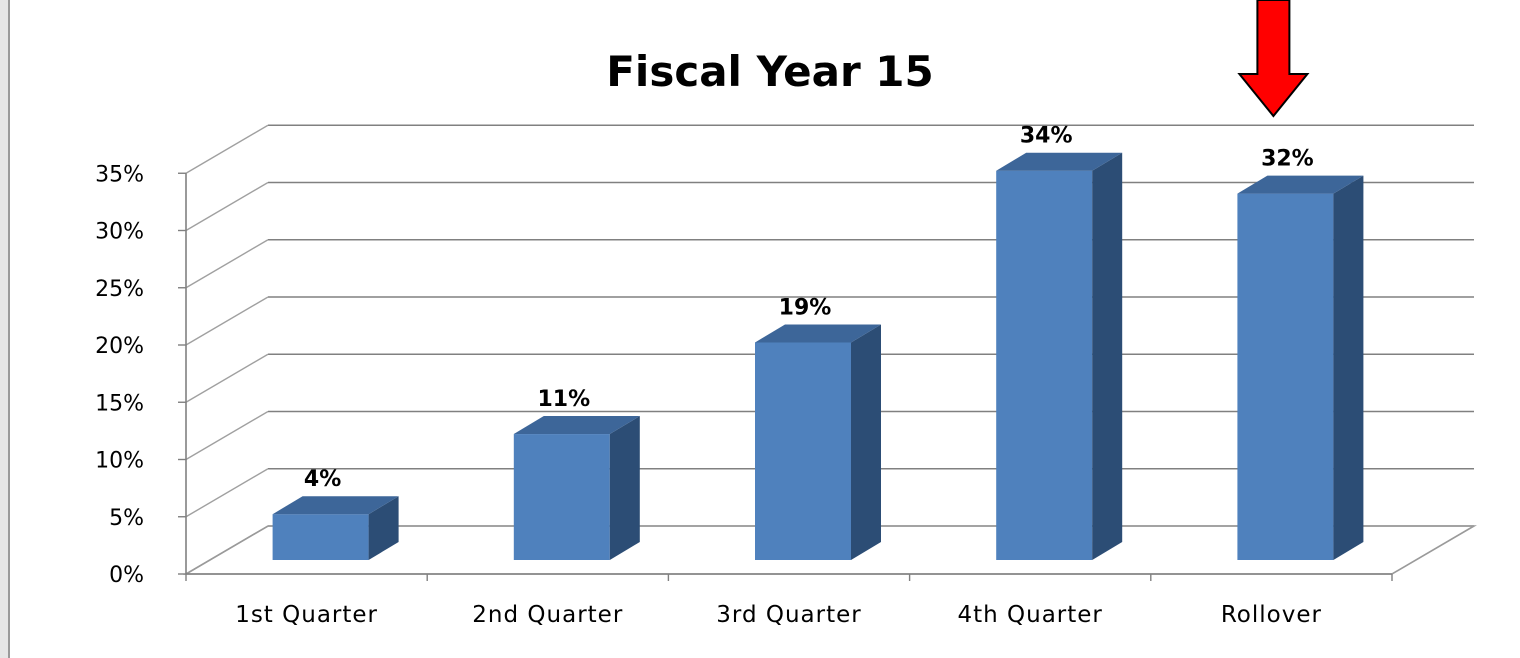  I want to click on down-arrow-icon, so click(1273, 59).